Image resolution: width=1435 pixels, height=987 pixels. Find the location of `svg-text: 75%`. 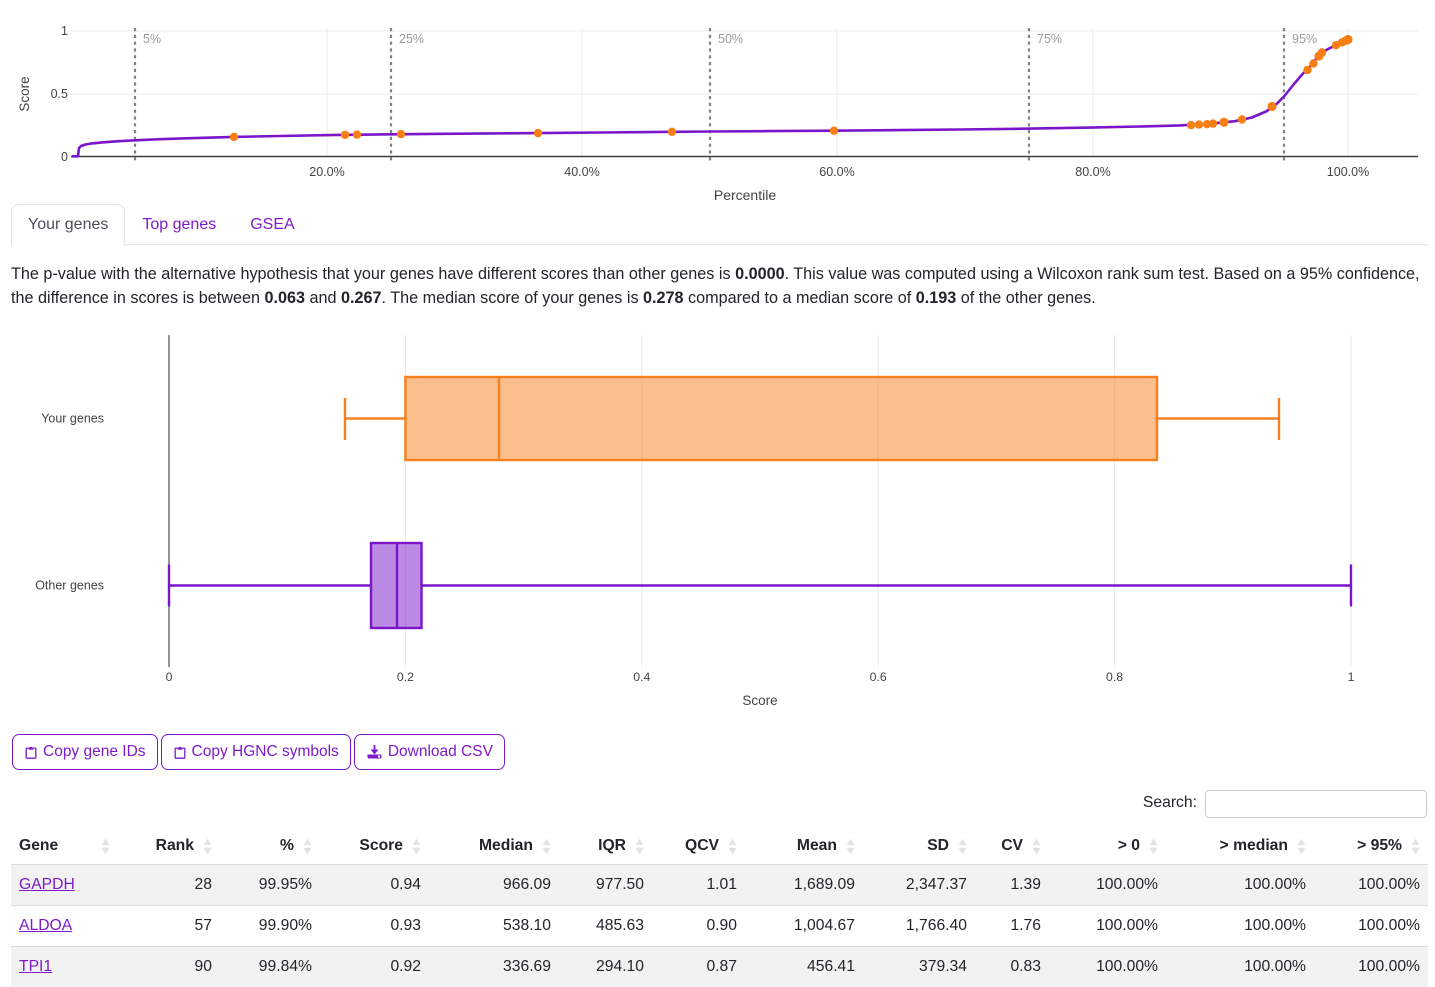

svg-text: 75% is located at coordinates (1049, 39).